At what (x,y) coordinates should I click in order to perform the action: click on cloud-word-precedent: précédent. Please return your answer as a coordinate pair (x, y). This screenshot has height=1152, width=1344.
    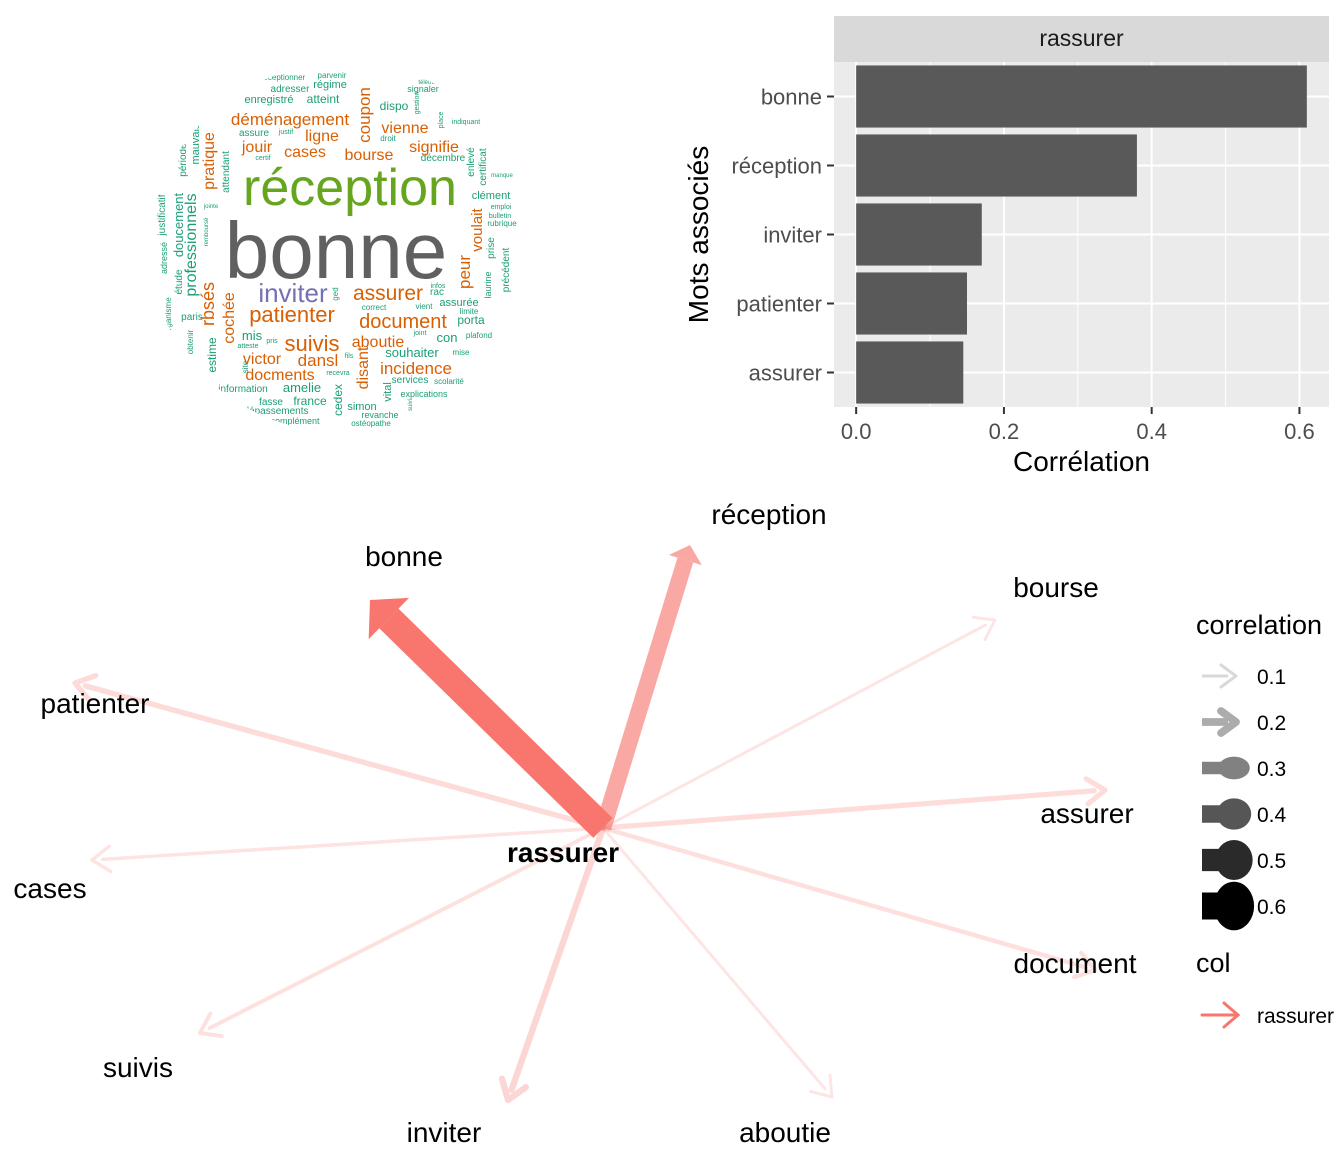
    Looking at the image, I should click on (506, 270).